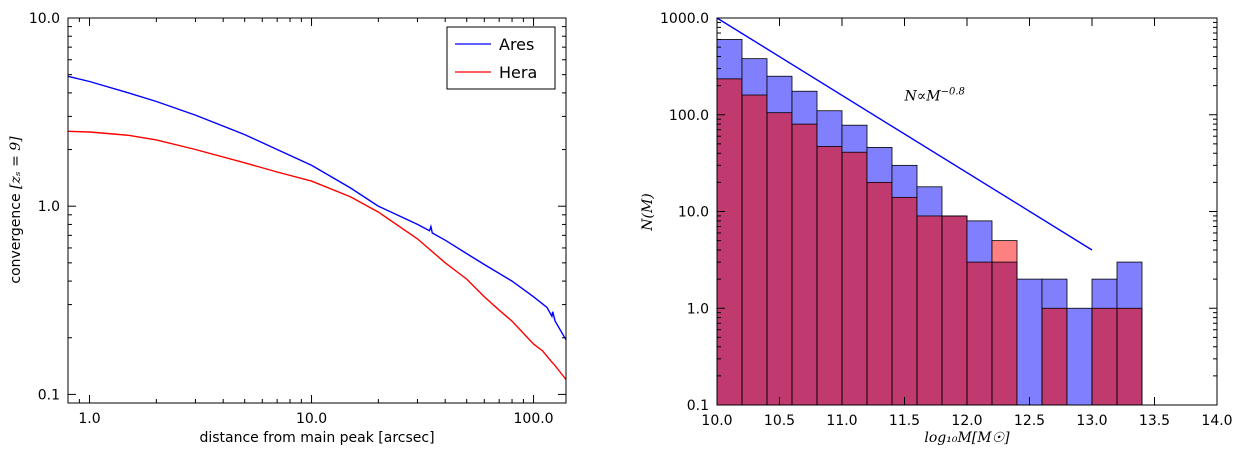 The width and height of the screenshot is (1250, 450). Describe the element at coordinates (967, 438) in the screenshot. I see `right-x-axis-label: log₁₀M[M☉]` at that location.